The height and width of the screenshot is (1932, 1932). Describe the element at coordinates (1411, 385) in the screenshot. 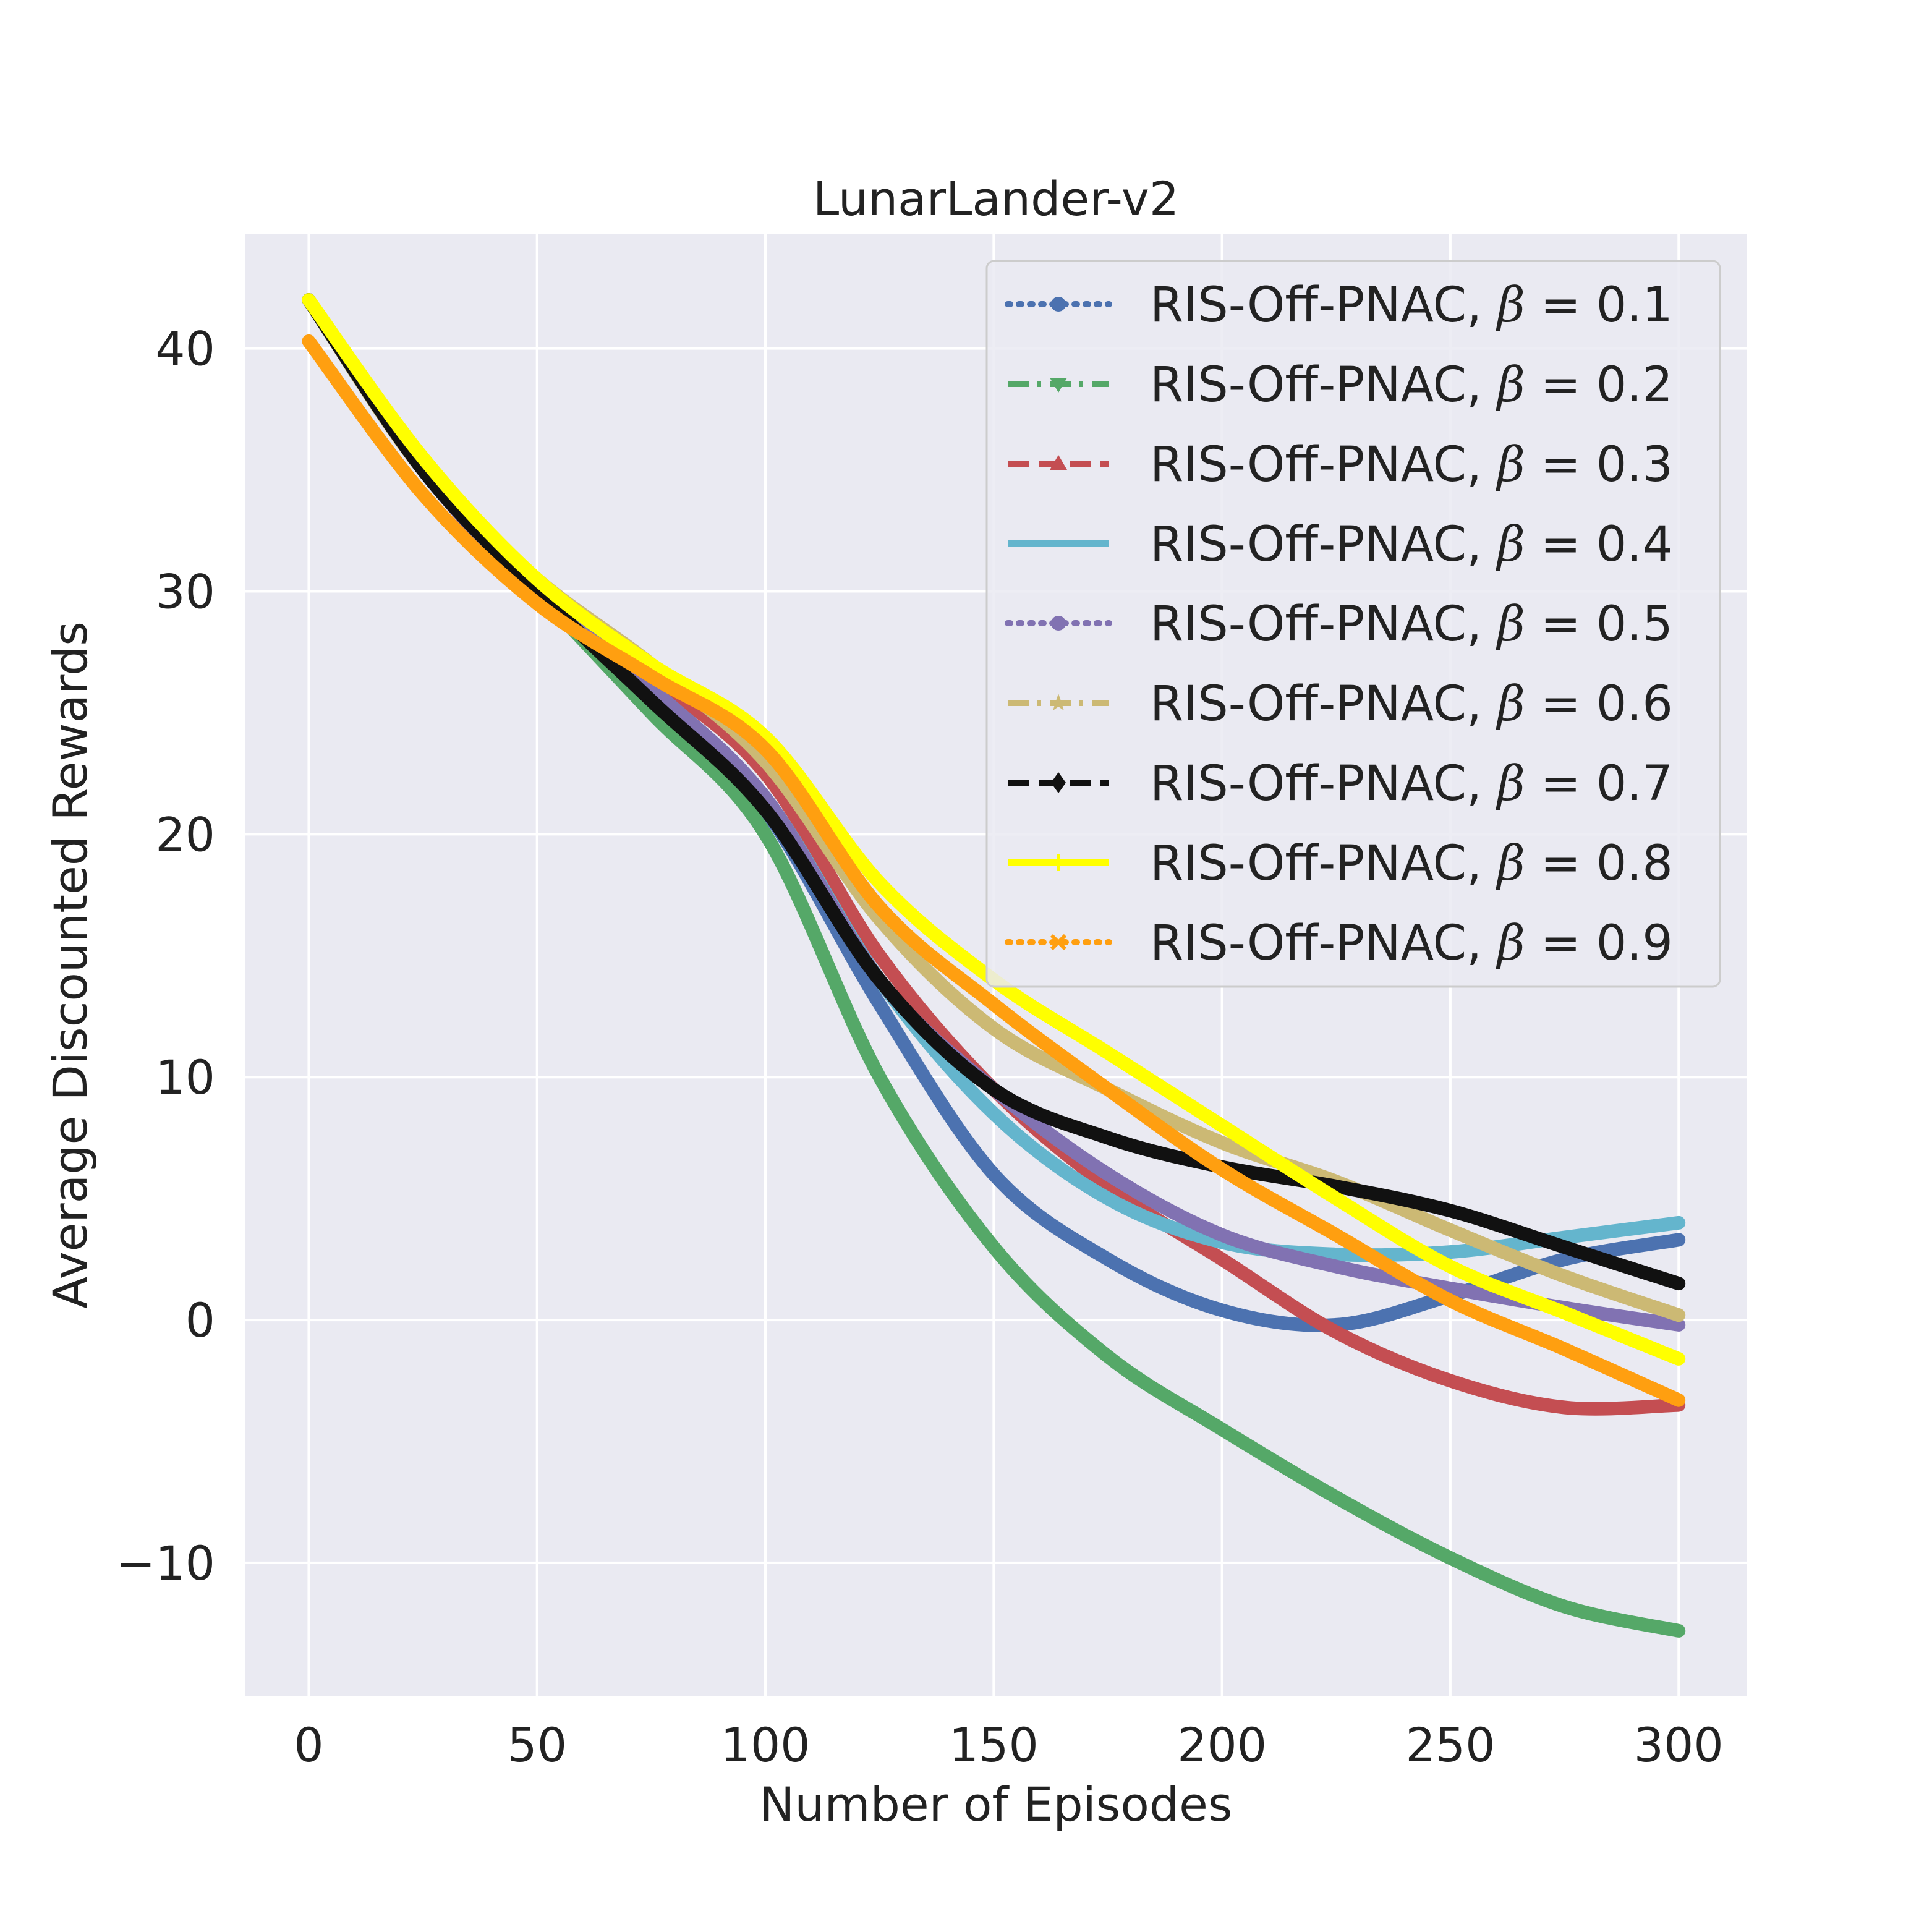

I see `legend-label: RIS-Off-PNAC, β = 0.2` at that location.